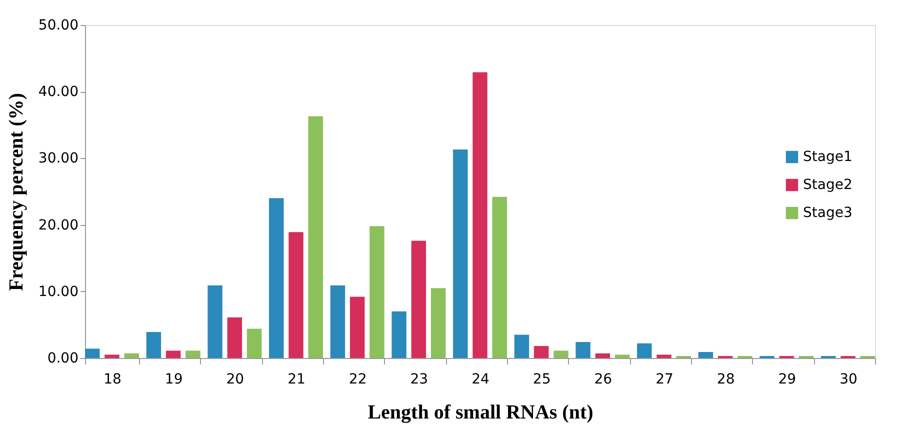 The height and width of the screenshot is (427, 909). Describe the element at coordinates (297, 380) in the screenshot. I see `x-tick-label: 21` at that location.